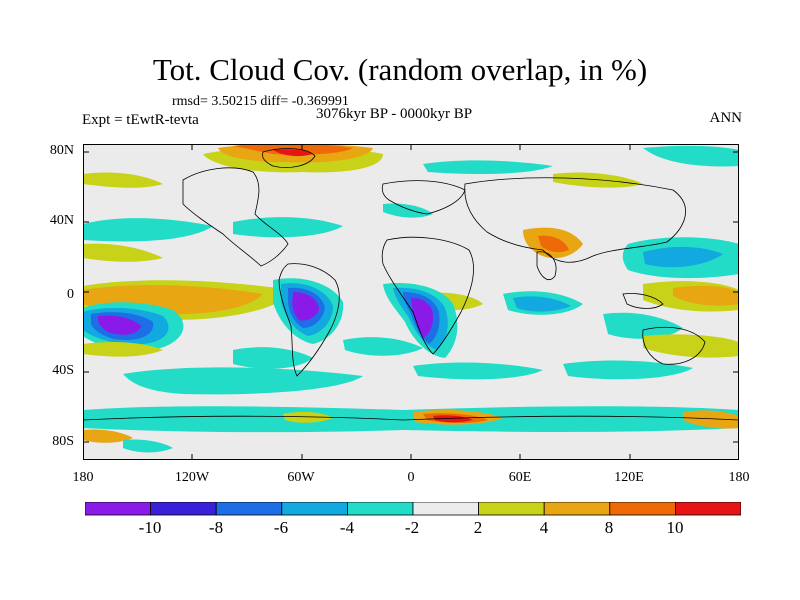  What do you see at coordinates (61, 150) in the screenshot?
I see `y-tick-label: 80N` at bounding box center [61, 150].